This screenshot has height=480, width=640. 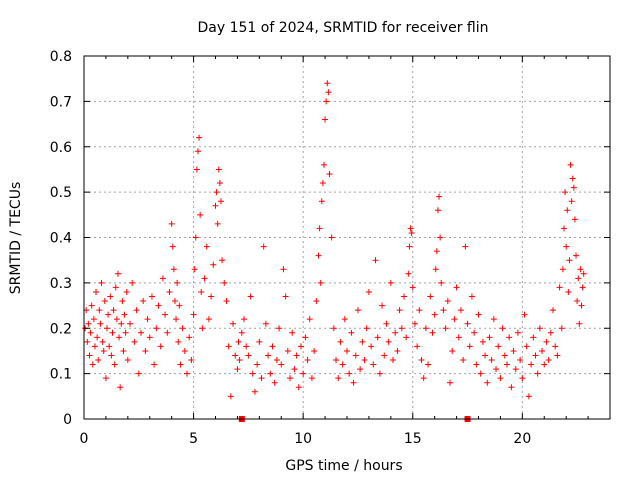 I want to click on y-tick-label: 0.8, so click(x=61, y=57).